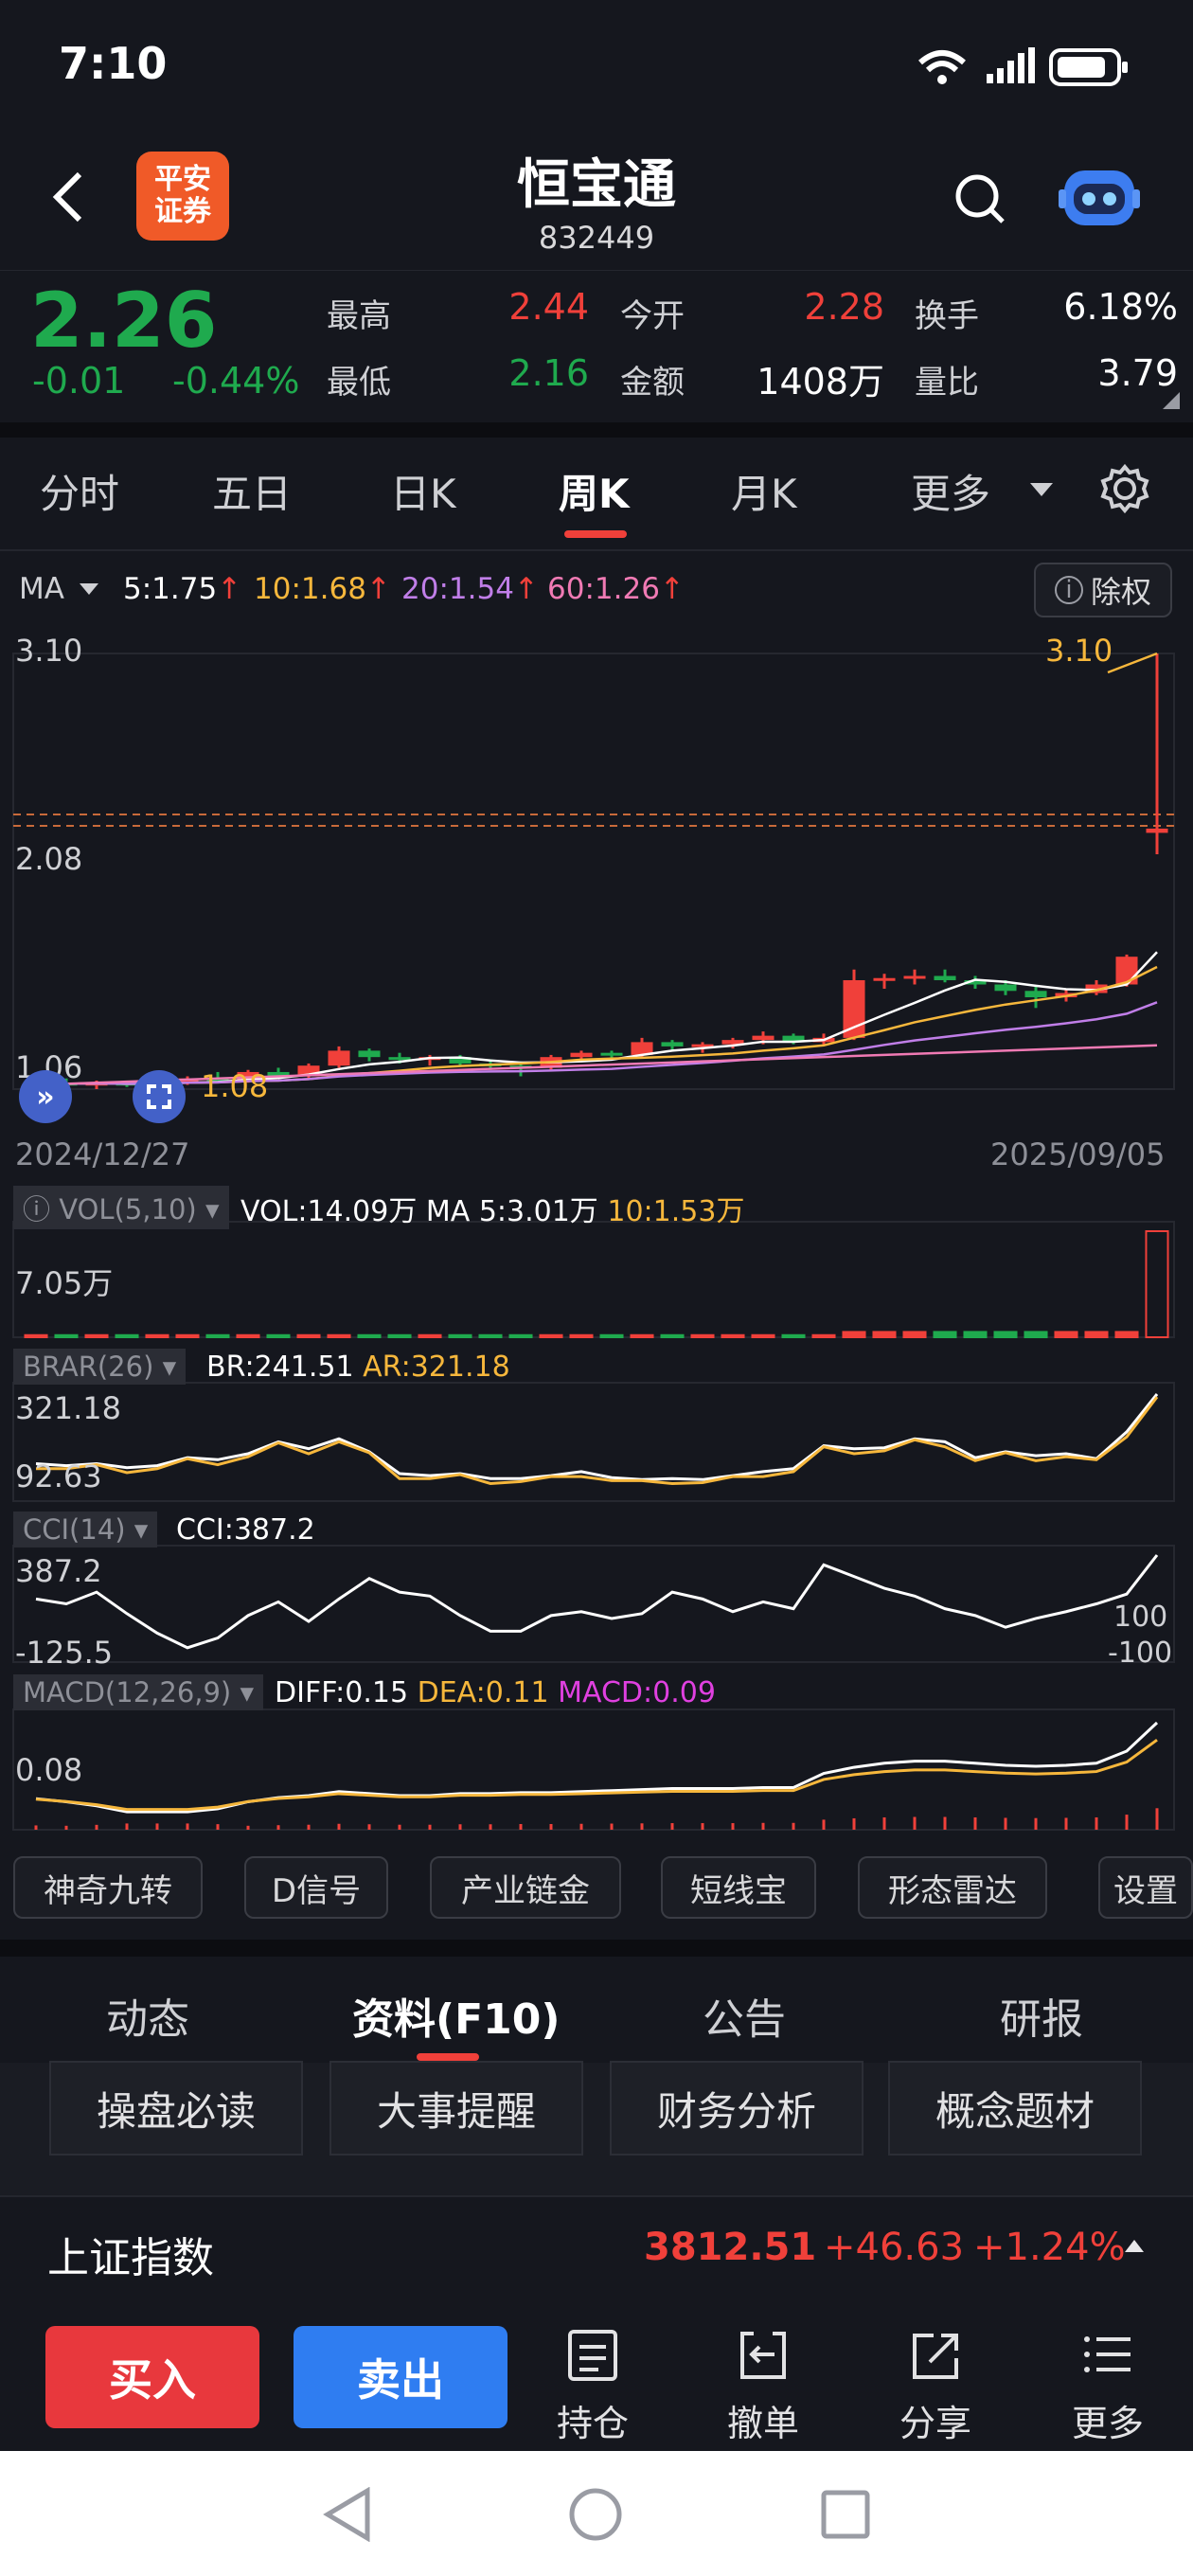  Describe the element at coordinates (820, 381) in the screenshot. I see `amount-value: 1408万` at that location.